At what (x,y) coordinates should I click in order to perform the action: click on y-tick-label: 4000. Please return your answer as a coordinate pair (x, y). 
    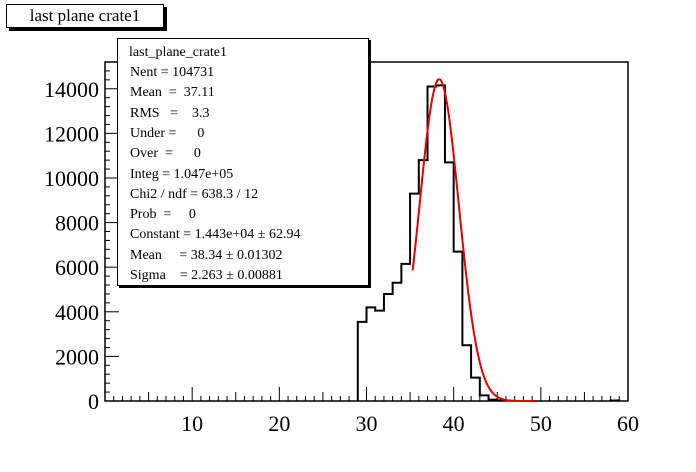
    Looking at the image, I should click on (77, 312).